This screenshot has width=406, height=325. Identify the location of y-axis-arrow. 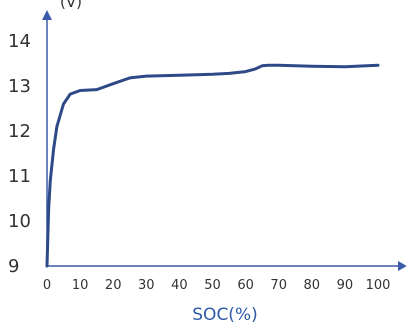
(47, 15).